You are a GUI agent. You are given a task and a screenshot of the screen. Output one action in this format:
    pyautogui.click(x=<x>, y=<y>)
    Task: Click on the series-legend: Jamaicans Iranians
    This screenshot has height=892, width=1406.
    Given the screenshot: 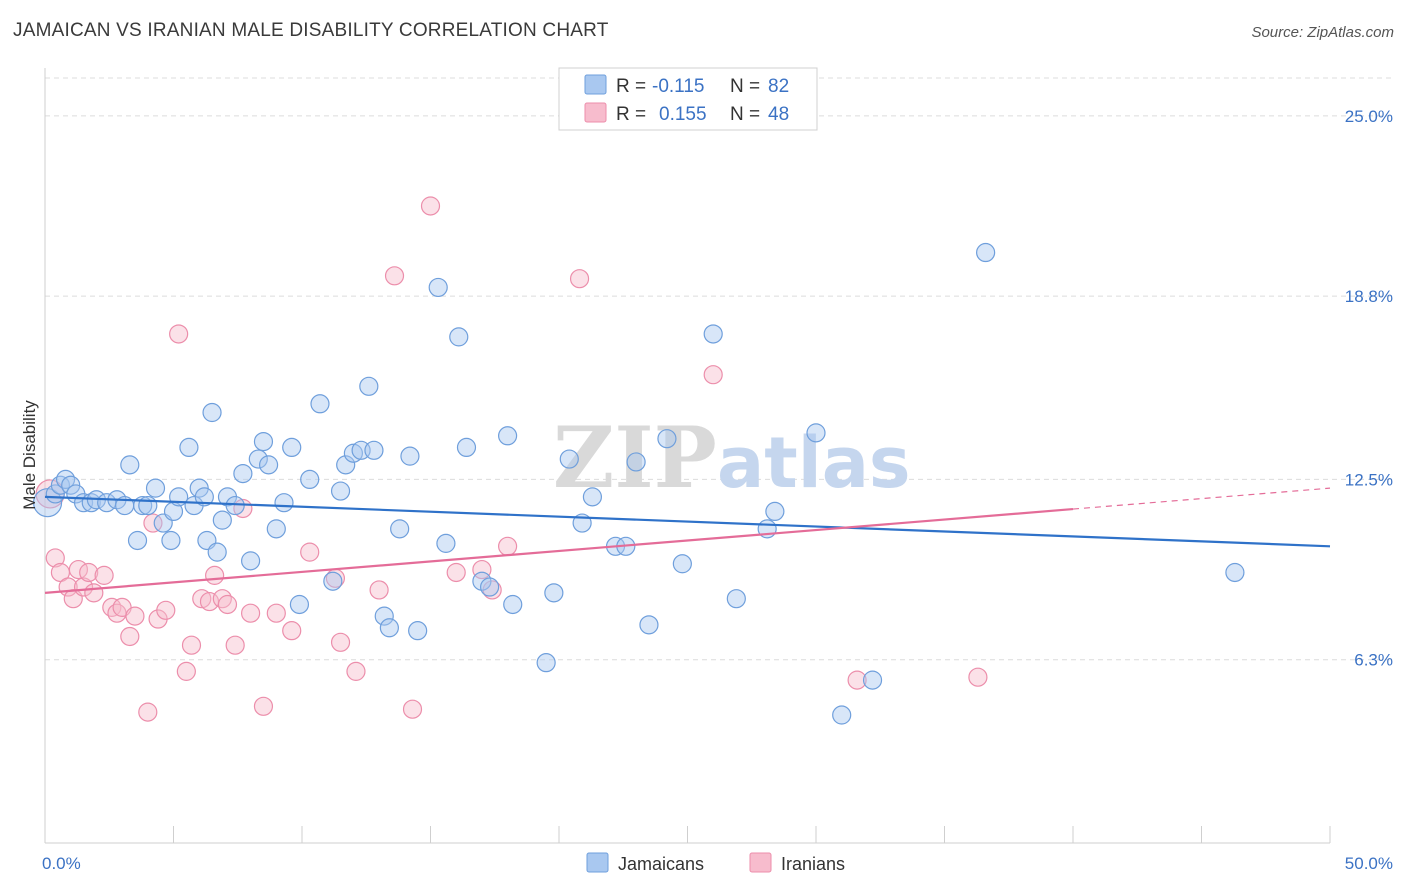 What is the action you would take?
    pyautogui.click(x=715, y=863)
    